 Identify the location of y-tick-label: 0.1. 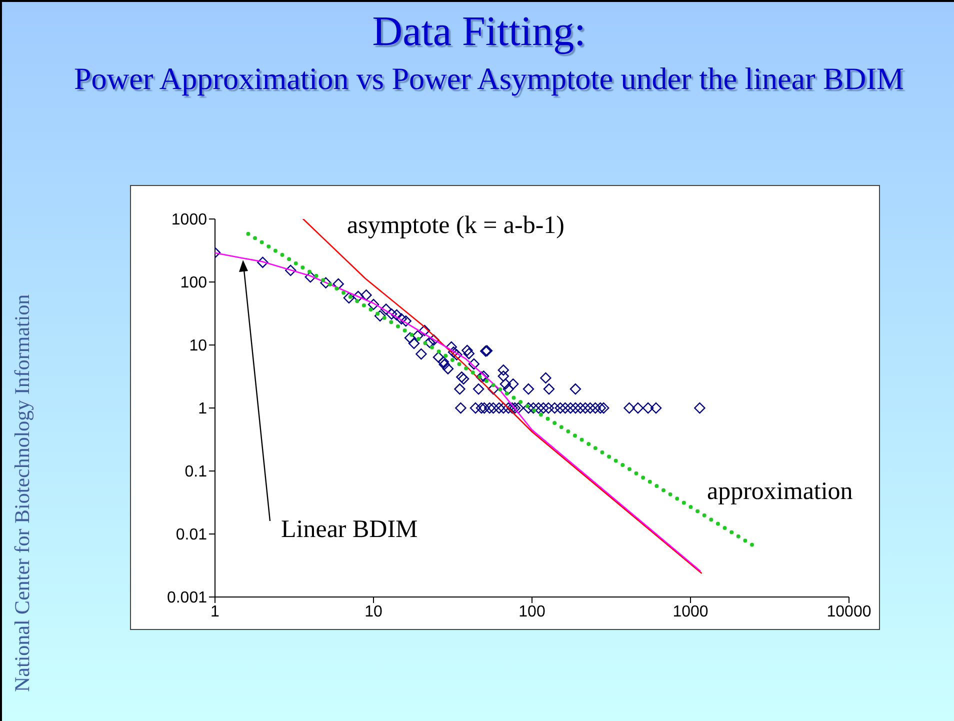
(196, 472).